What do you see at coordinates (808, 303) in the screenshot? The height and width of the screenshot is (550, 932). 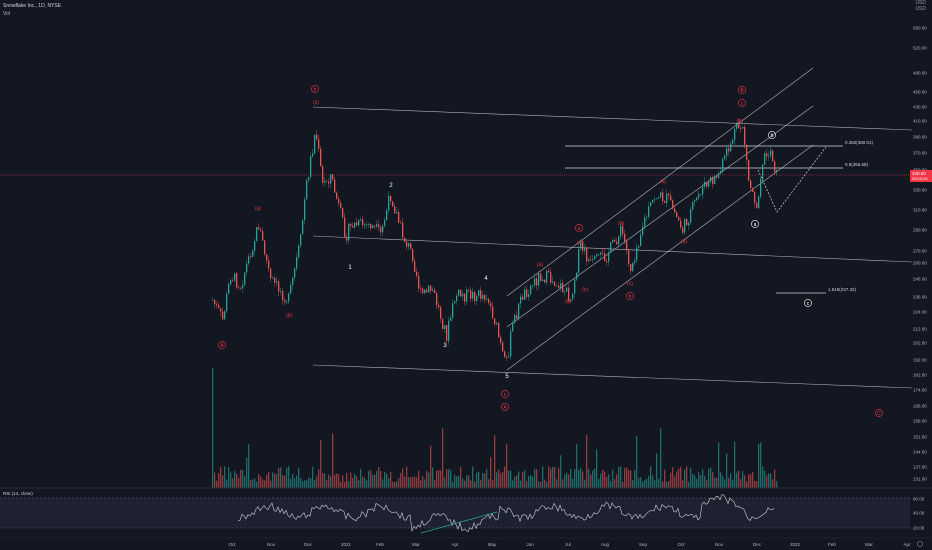 I see `wave-c-circle-white` at bounding box center [808, 303].